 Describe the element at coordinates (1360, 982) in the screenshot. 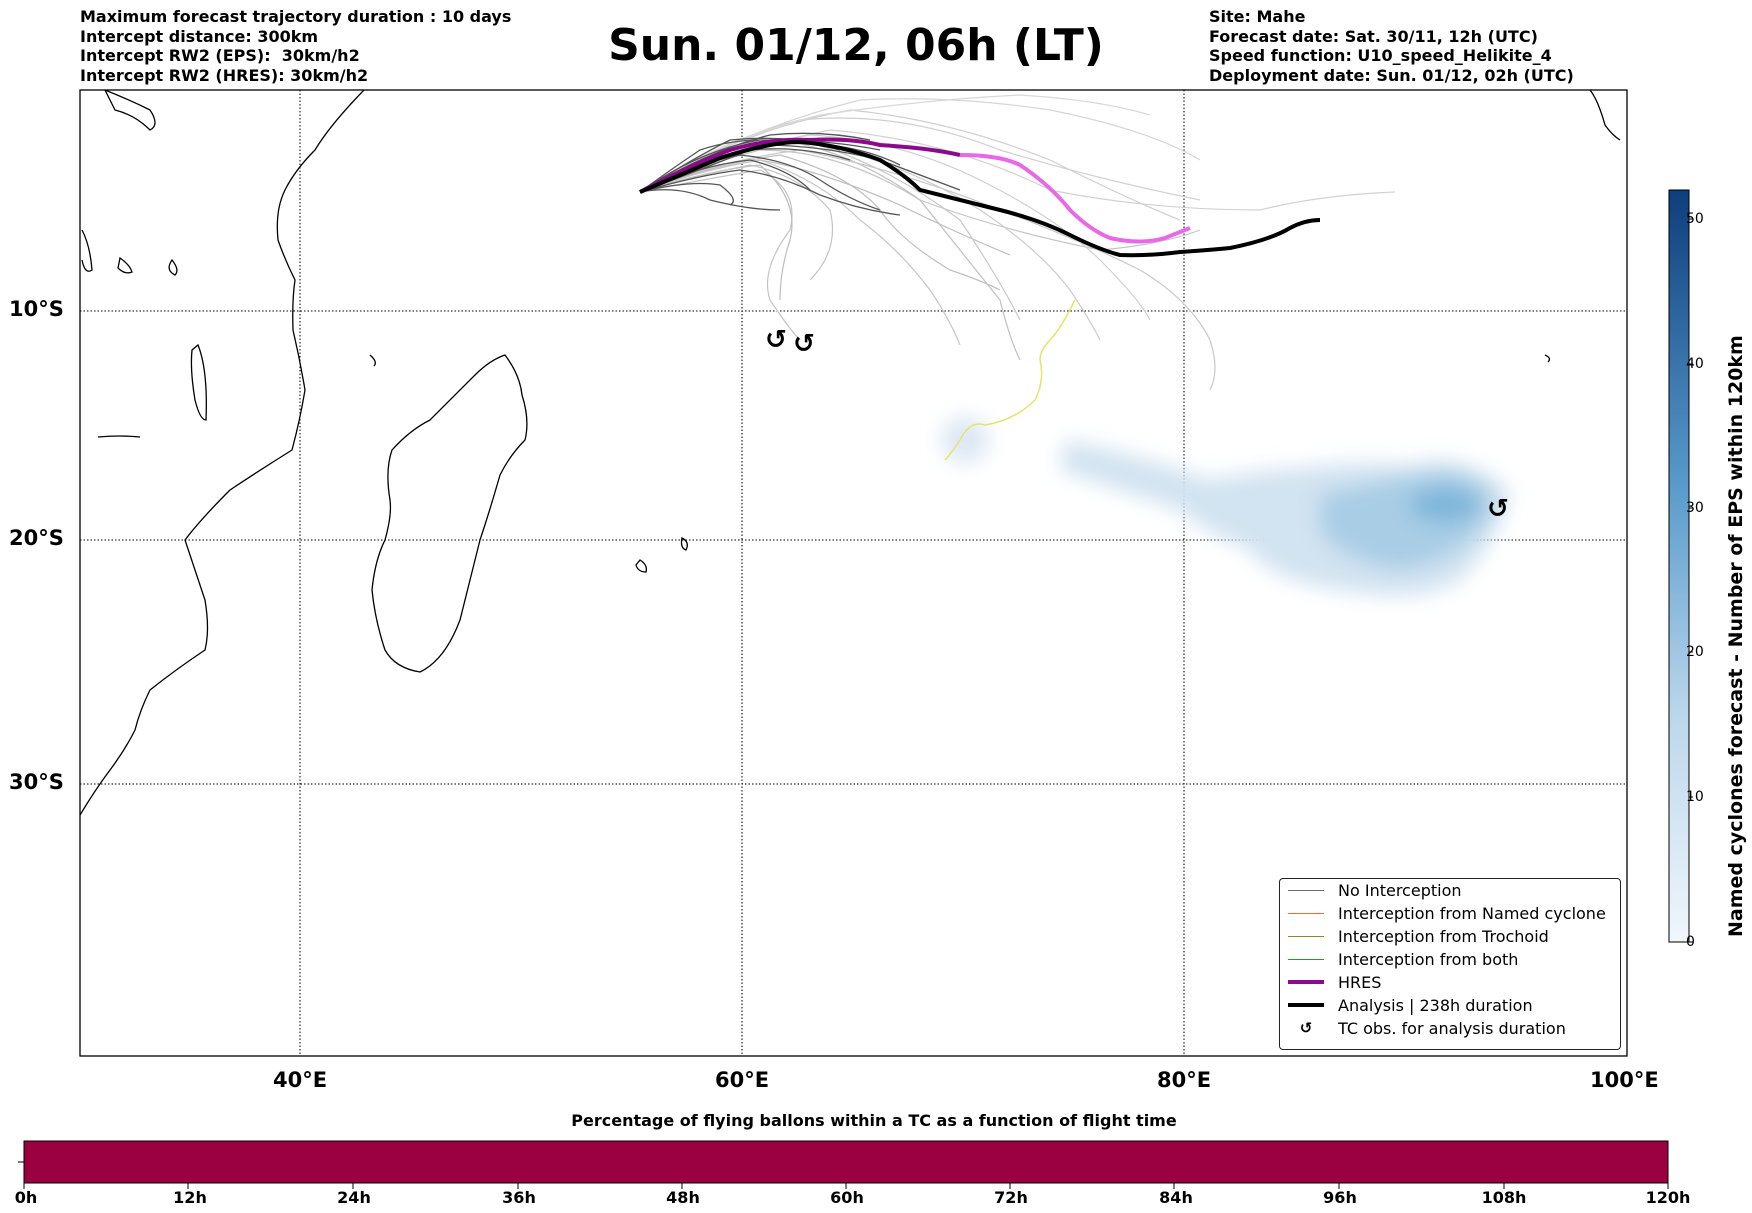

I see `legend-label: HRES` at that location.